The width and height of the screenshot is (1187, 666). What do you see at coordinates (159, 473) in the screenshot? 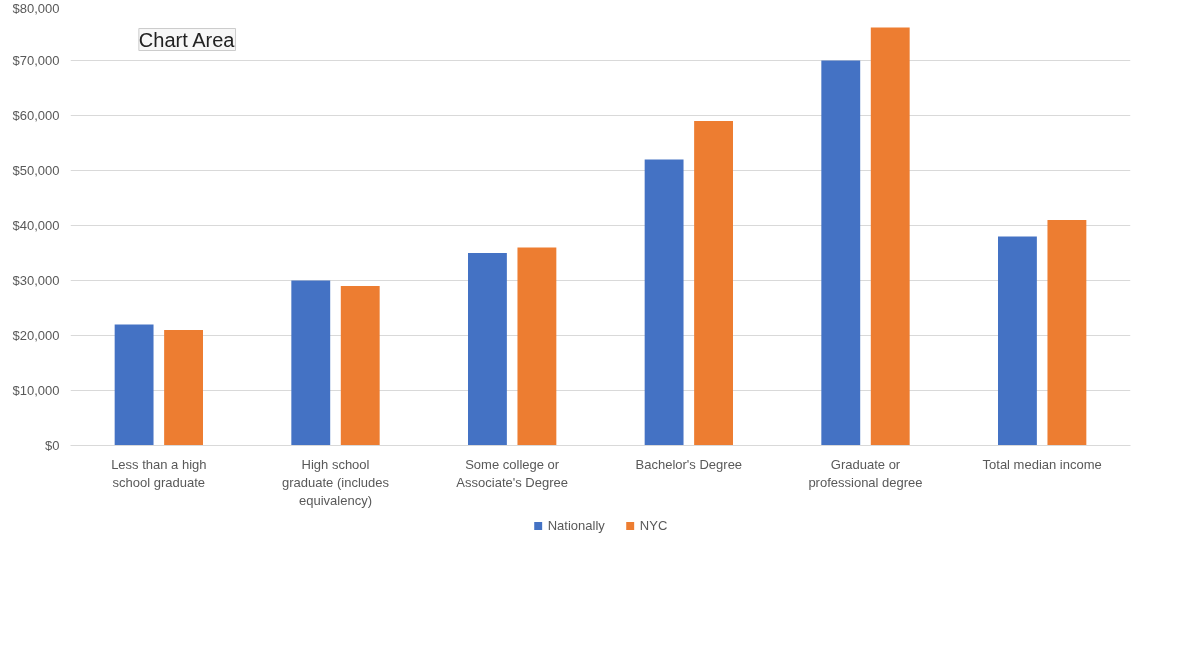
I see `x-tick-label: Less than a high school graduate` at bounding box center [159, 473].